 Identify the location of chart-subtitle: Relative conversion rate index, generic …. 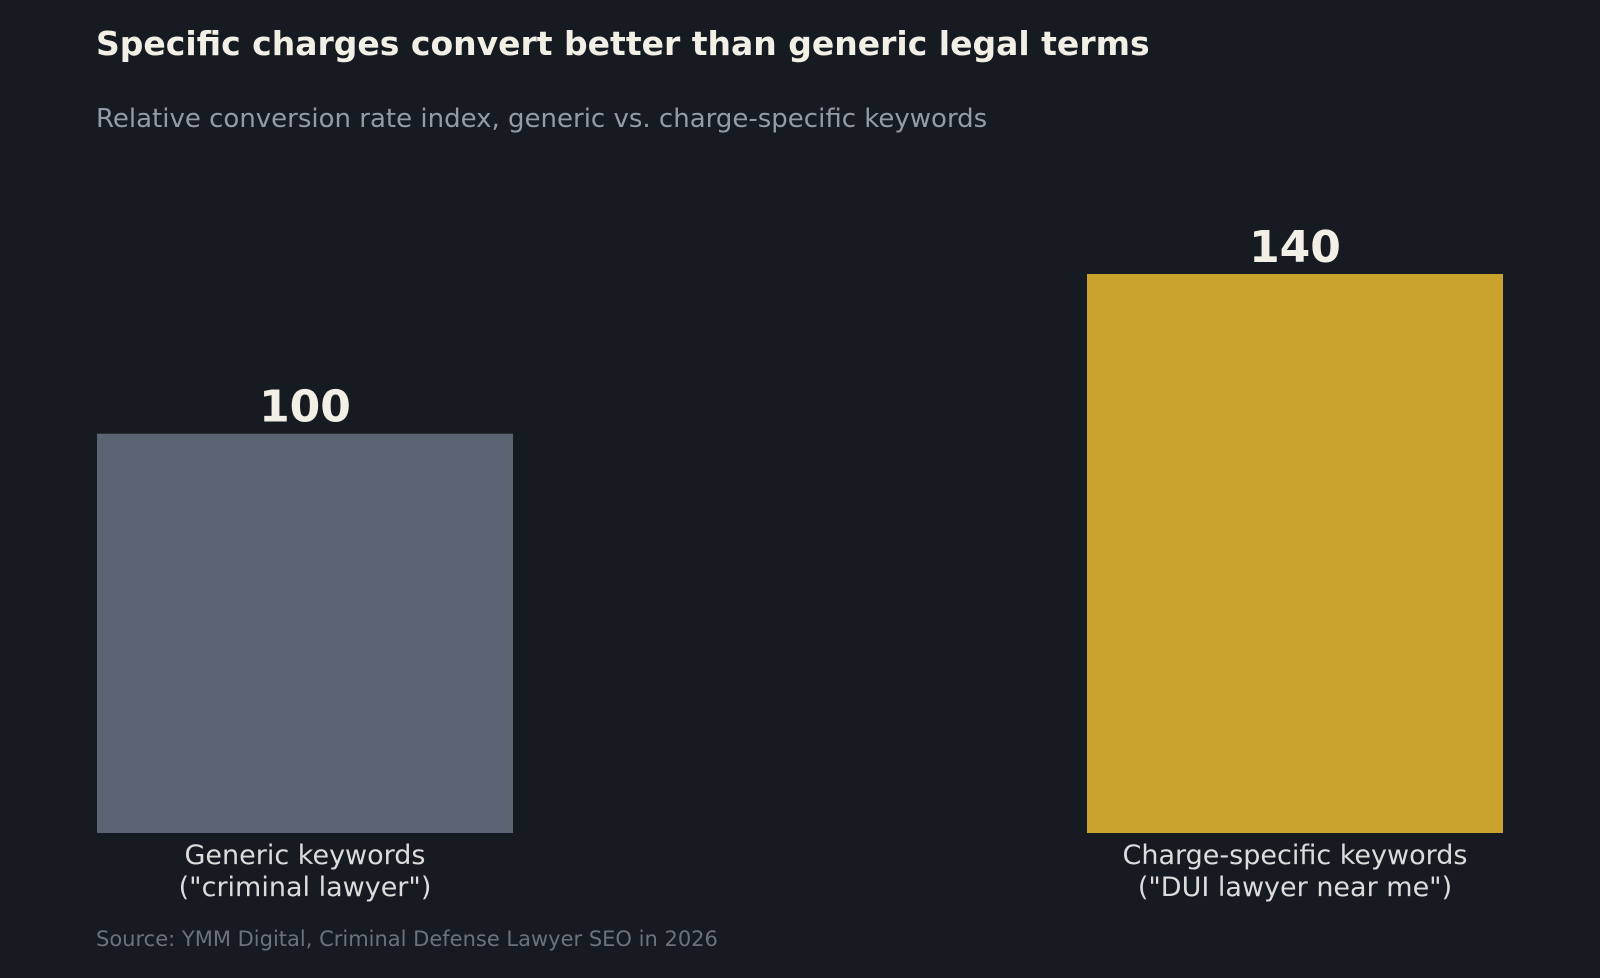
(542, 119).